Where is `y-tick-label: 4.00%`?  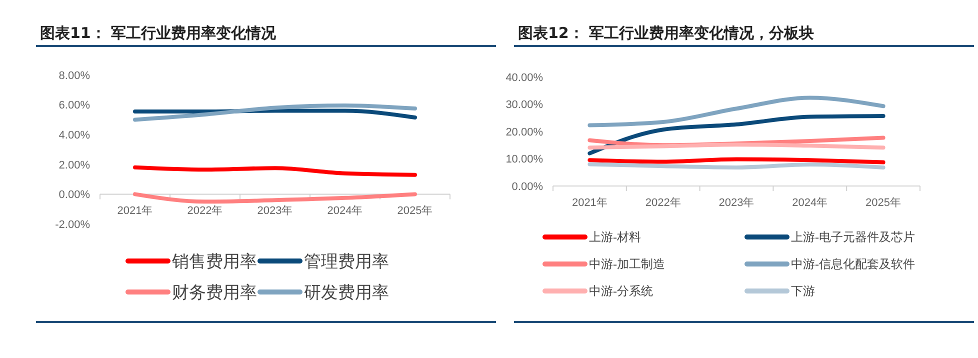 y-tick-label: 4.00% is located at coordinates (74, 135).